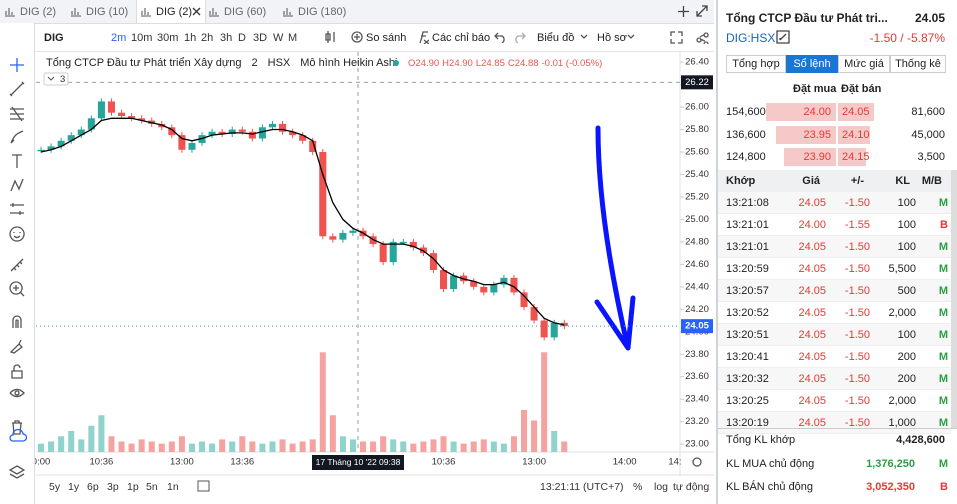 The height and width of the screenshot is (504, 957). Describe the element at coordinates (278, 38) in the screenshot. I see `interval-button: W` at that location.